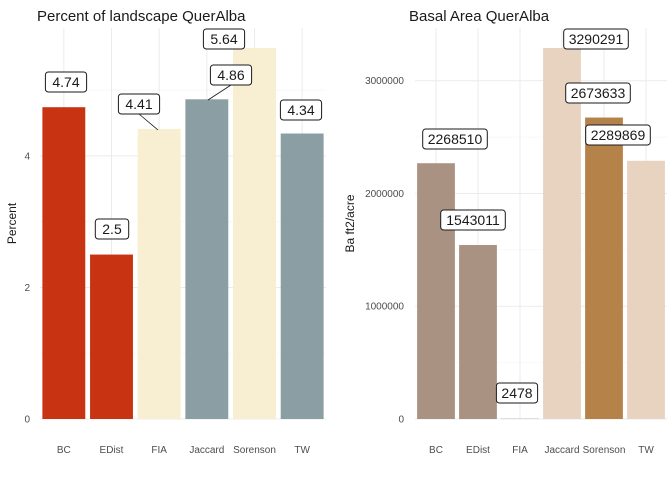  What do you see at coordinates (384, 307) in the screenshot?
I see `y-tick-label: 1000000` at bounding box center [384, 307].